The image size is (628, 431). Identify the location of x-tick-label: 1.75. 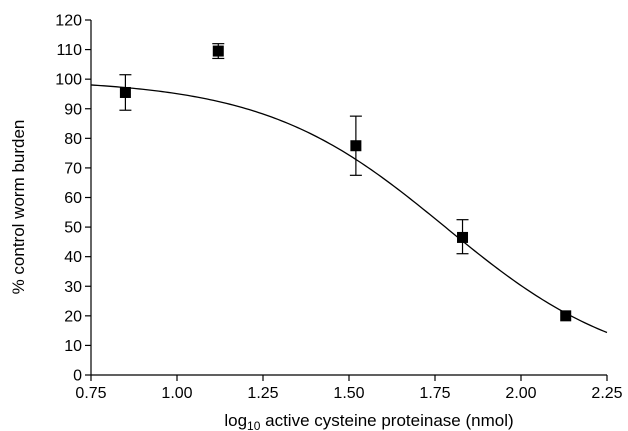
(434, 393).